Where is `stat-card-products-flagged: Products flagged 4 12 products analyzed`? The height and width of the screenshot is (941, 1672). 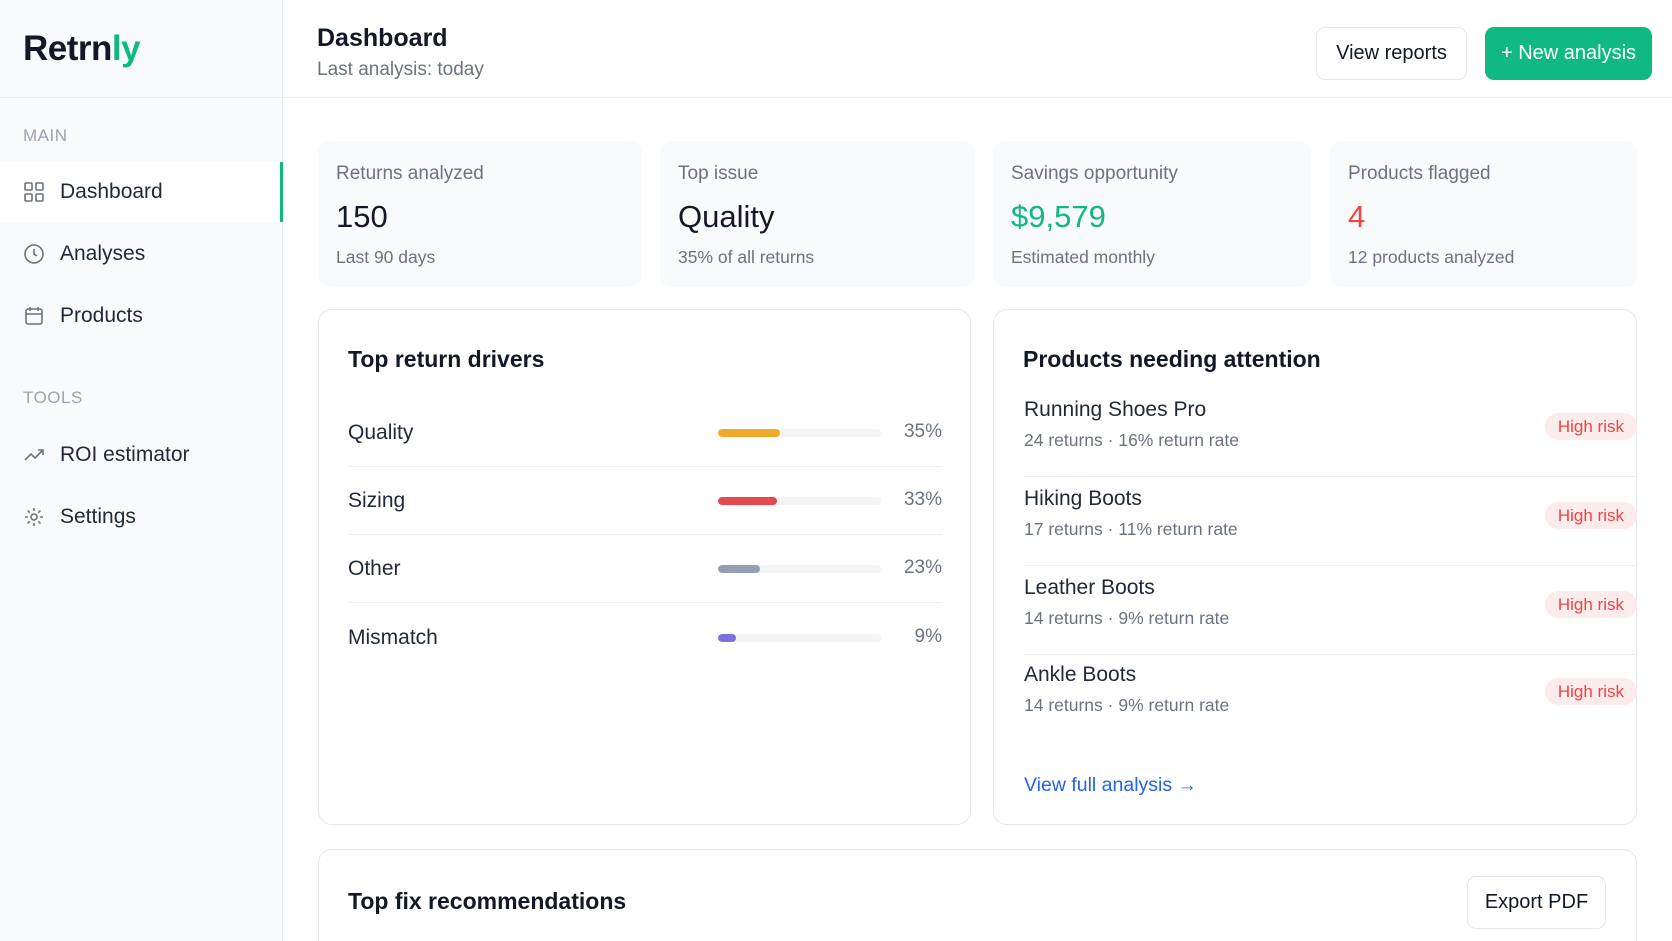 stat-card-products-flagged: Products flagged 4 12 products analyzed is located at coordinates (1483, 214).